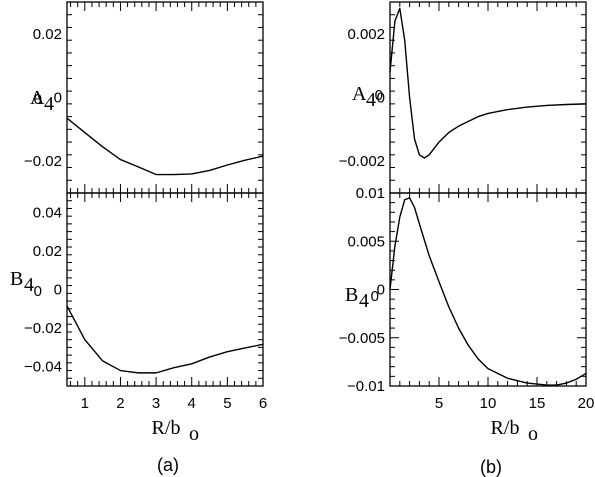 The width and height of the screenshot is (595, 477). What do you see at coordinates (120, 403) in the screenshot?
I see `x-tick-label: 2` at bounding box center [120, 403].